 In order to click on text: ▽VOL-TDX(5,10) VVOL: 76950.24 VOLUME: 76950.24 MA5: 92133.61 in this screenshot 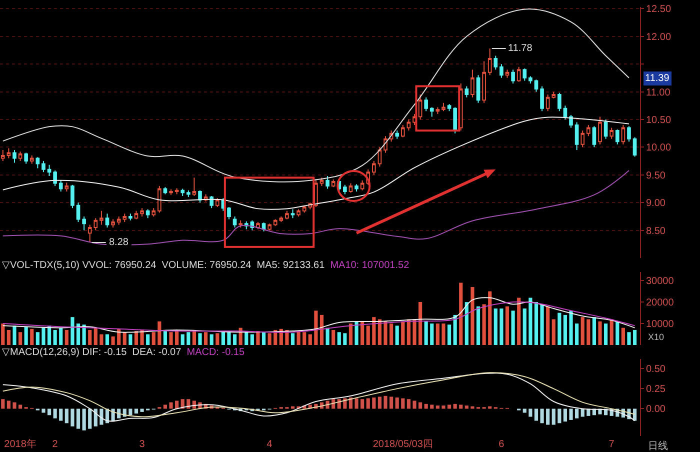, I will do `click(164, 265)`.